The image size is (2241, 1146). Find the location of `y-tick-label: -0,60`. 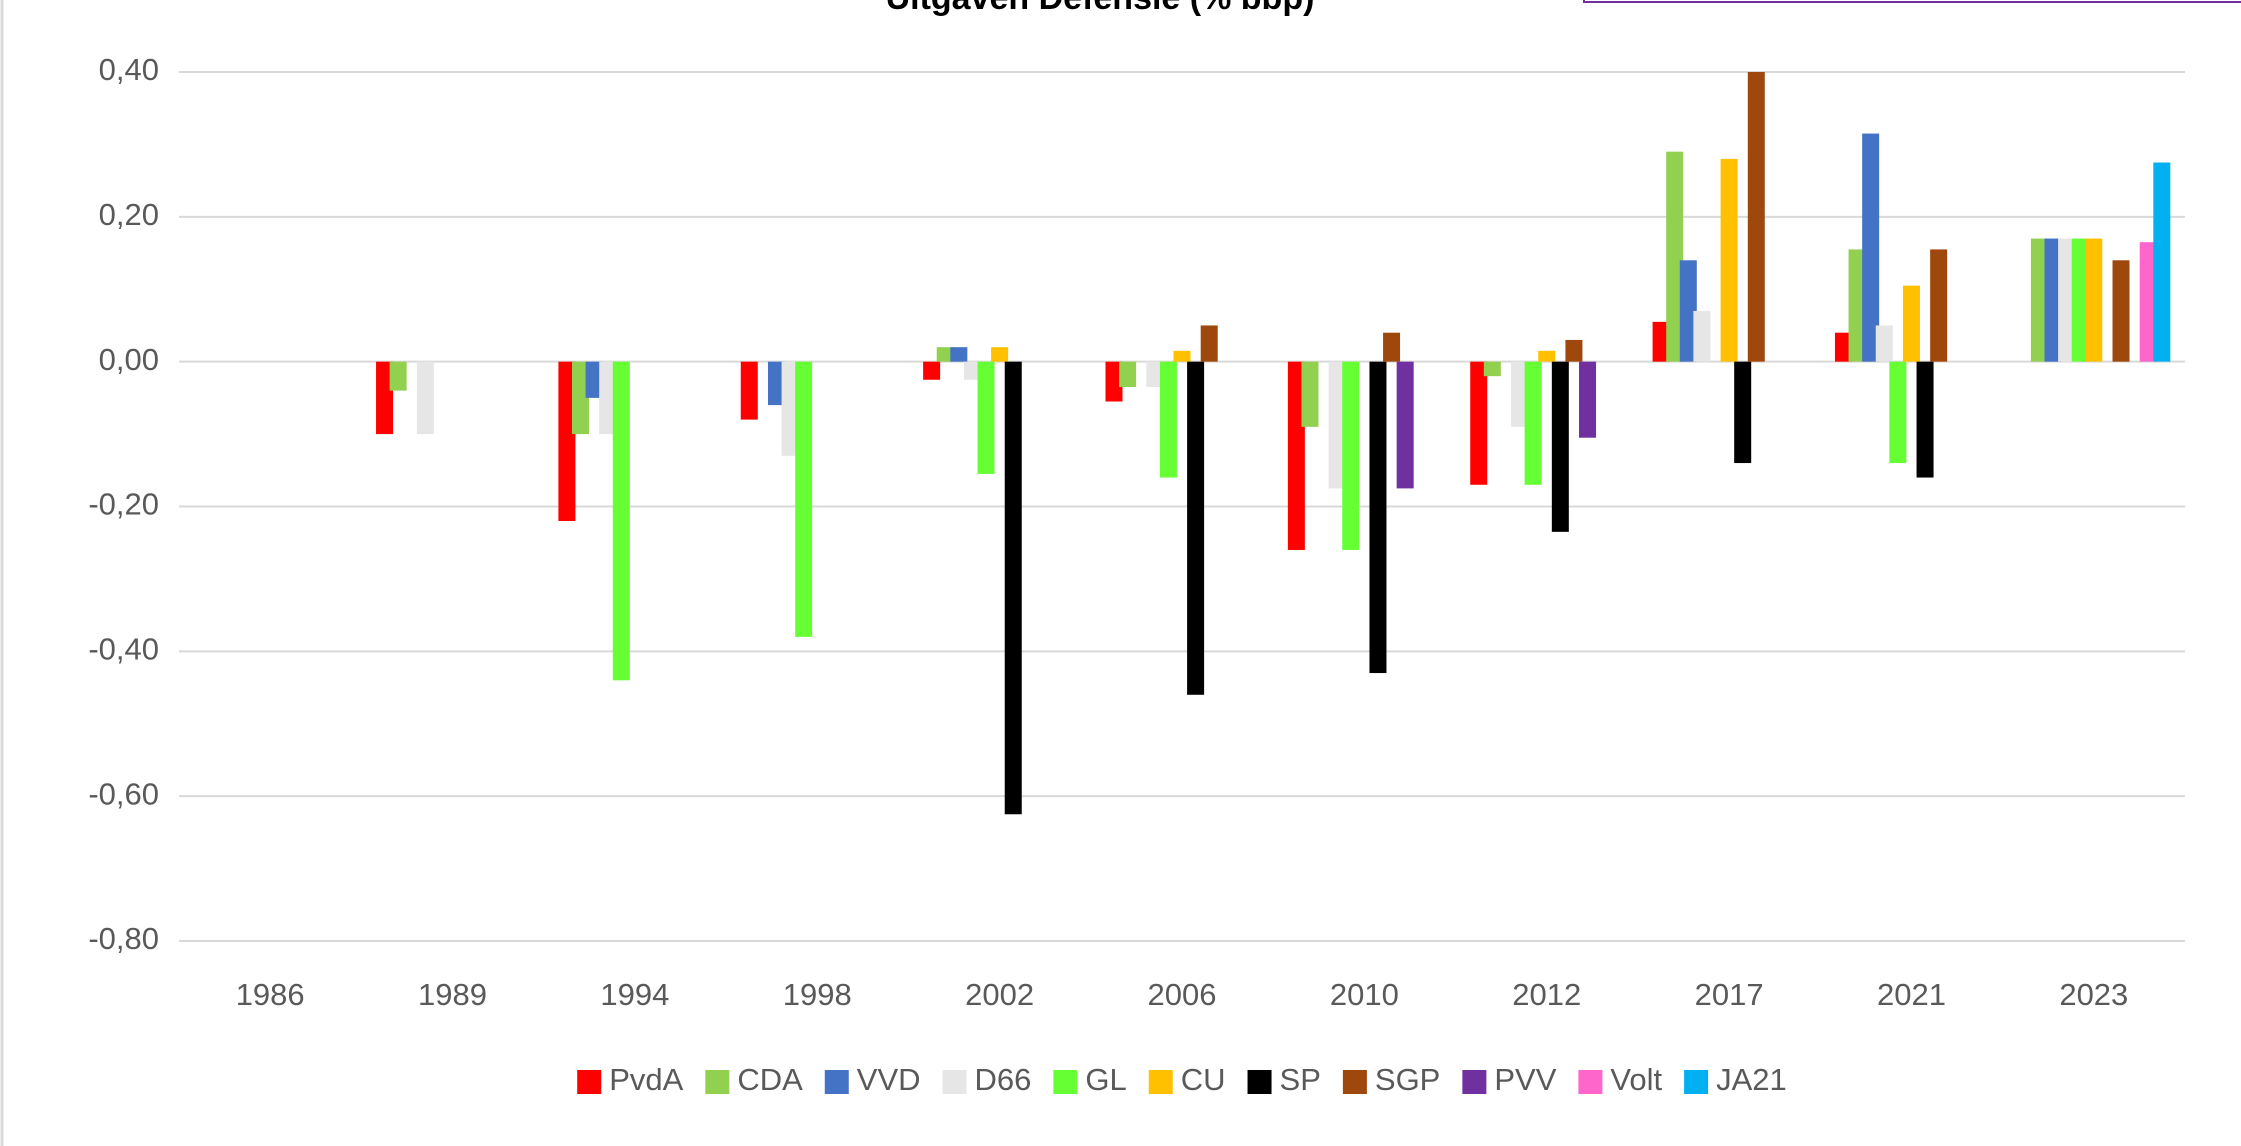

y-tick-label: -0,60 is located at coordinates (123, 793).